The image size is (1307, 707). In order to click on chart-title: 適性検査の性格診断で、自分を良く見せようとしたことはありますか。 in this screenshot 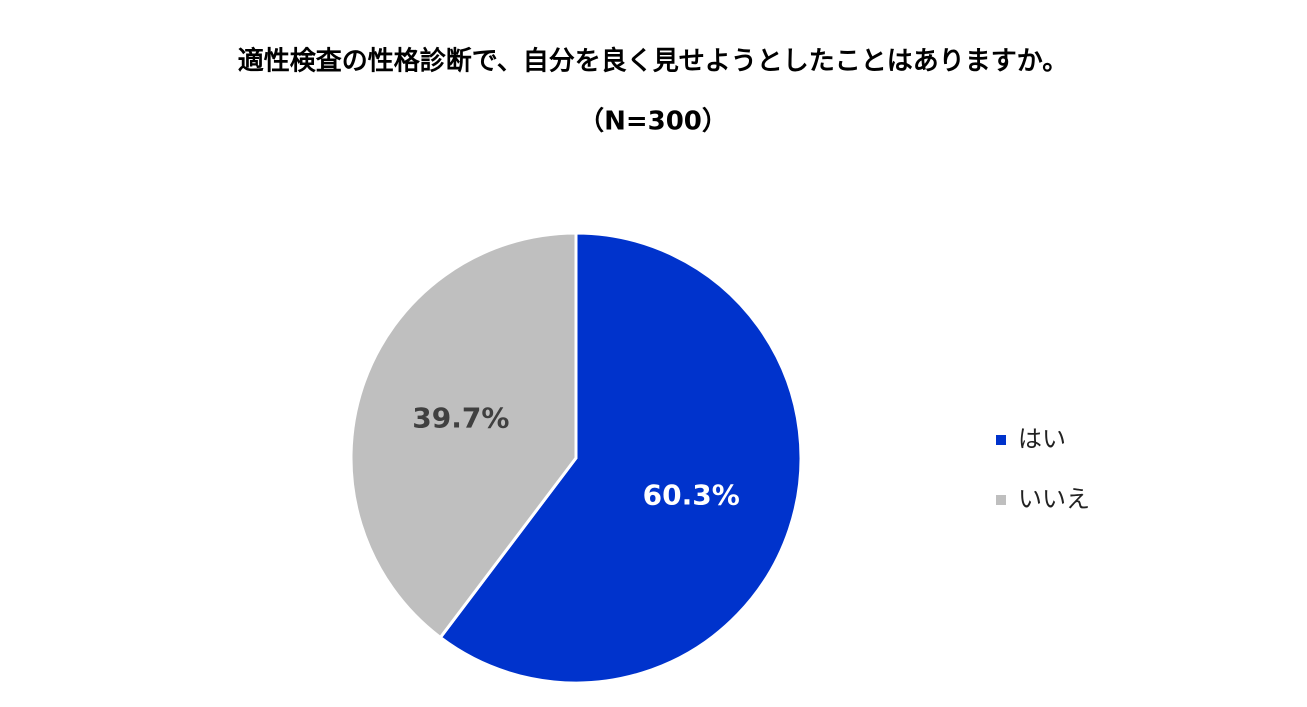, I will do `click(653, 61)`.